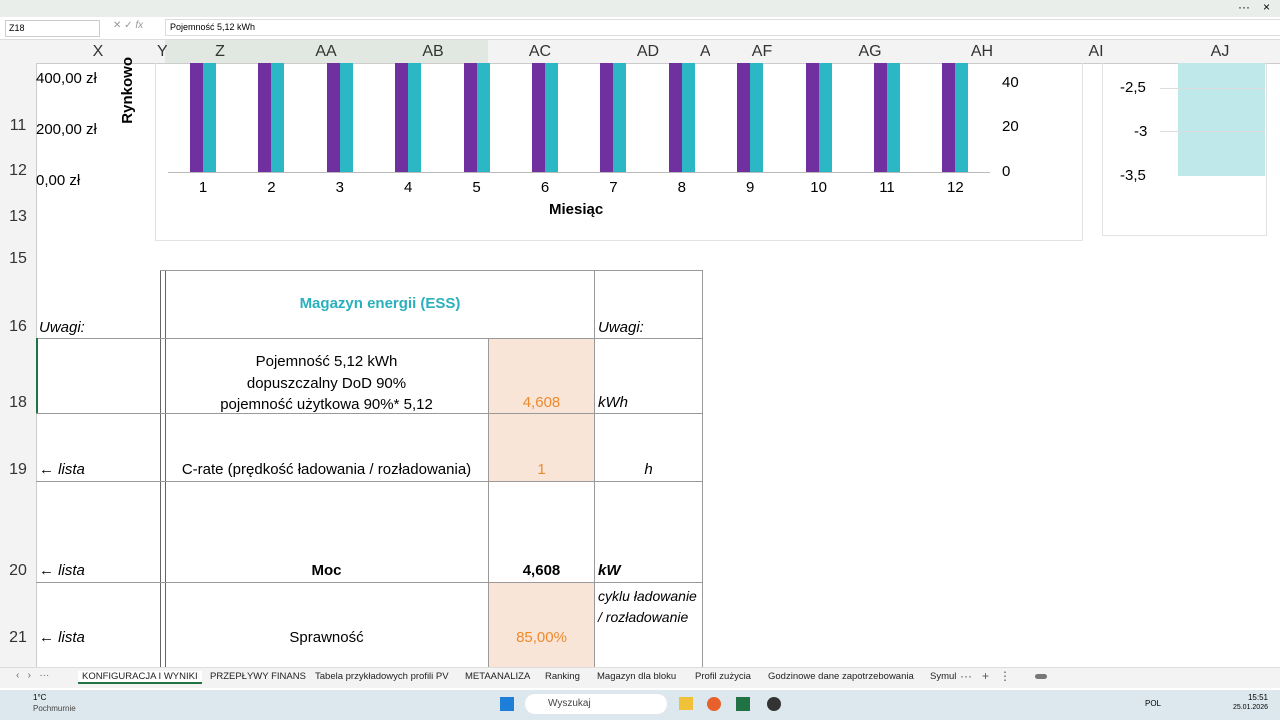 Image resolution: width=1280 pixels, height=720 pixels. Describe the element at coordinates (62, 327) in the screenshot. I see `notes-header: Uwagi:` at that location.